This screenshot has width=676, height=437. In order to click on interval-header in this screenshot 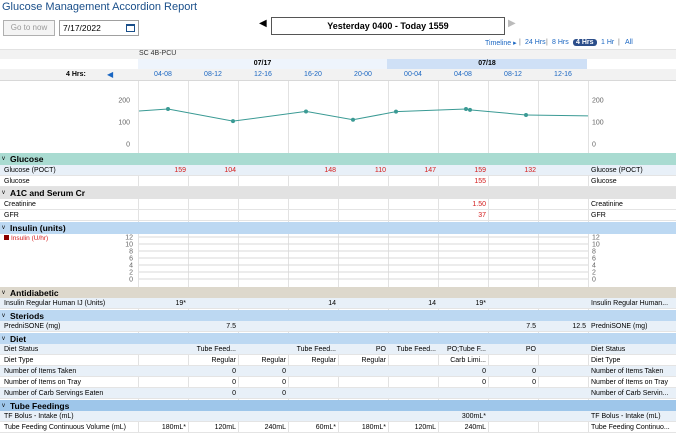, I will do `click(338, 75)`.